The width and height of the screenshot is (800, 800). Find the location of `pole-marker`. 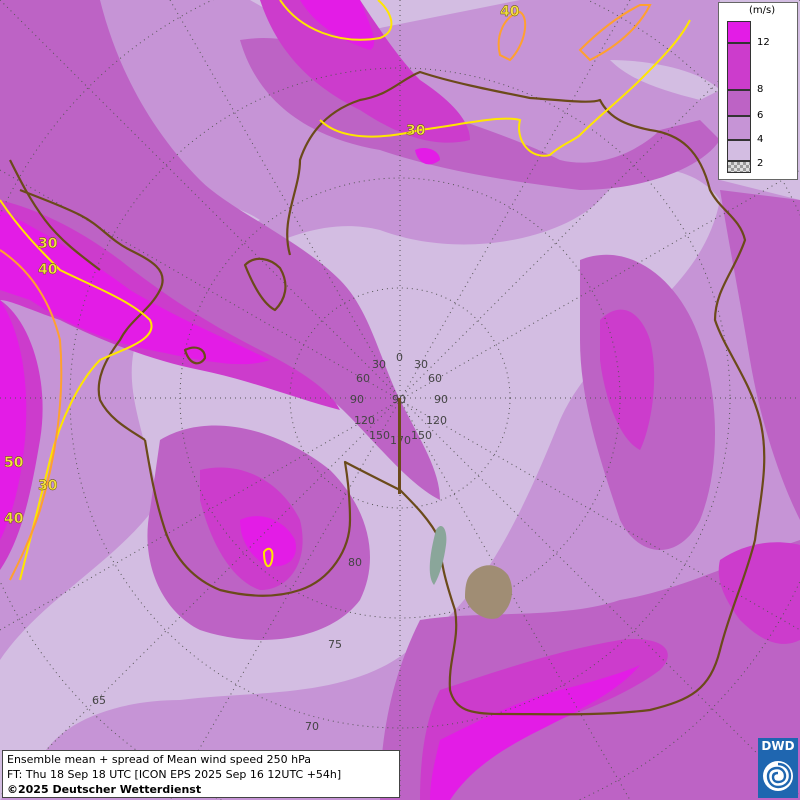

pole-marker is located at coordinates (399, 446).